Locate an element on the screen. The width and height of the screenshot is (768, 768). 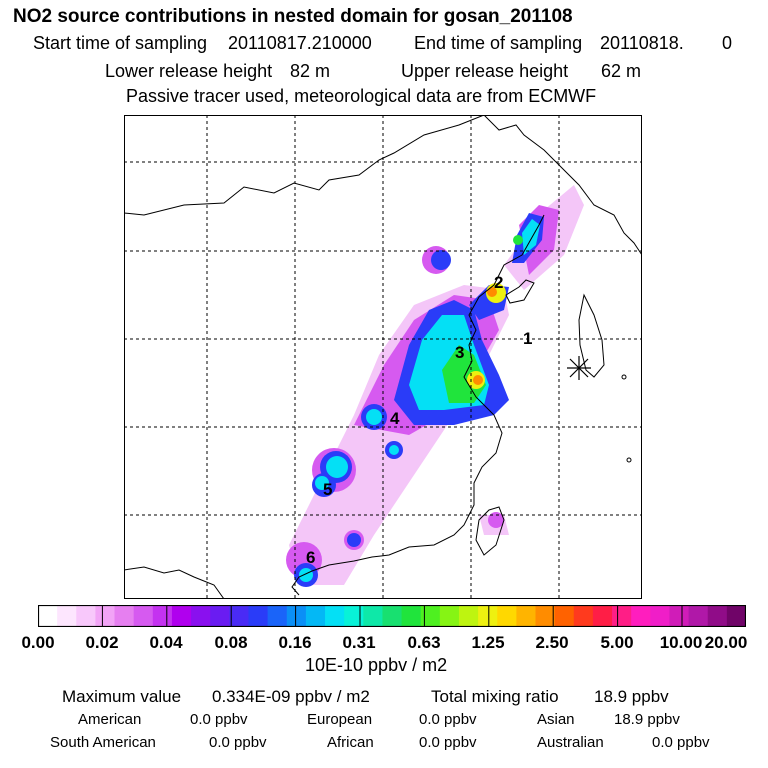
start-time-label: Start time of sampling is located at coordinates (120, 43).